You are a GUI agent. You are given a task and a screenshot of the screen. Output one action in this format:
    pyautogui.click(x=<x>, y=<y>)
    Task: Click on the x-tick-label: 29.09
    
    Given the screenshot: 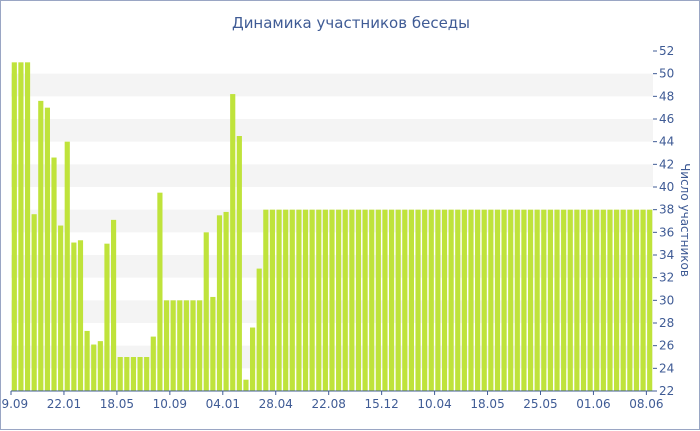 What is the action you would take?
    pyautogui.click(x=14, y=404)
    